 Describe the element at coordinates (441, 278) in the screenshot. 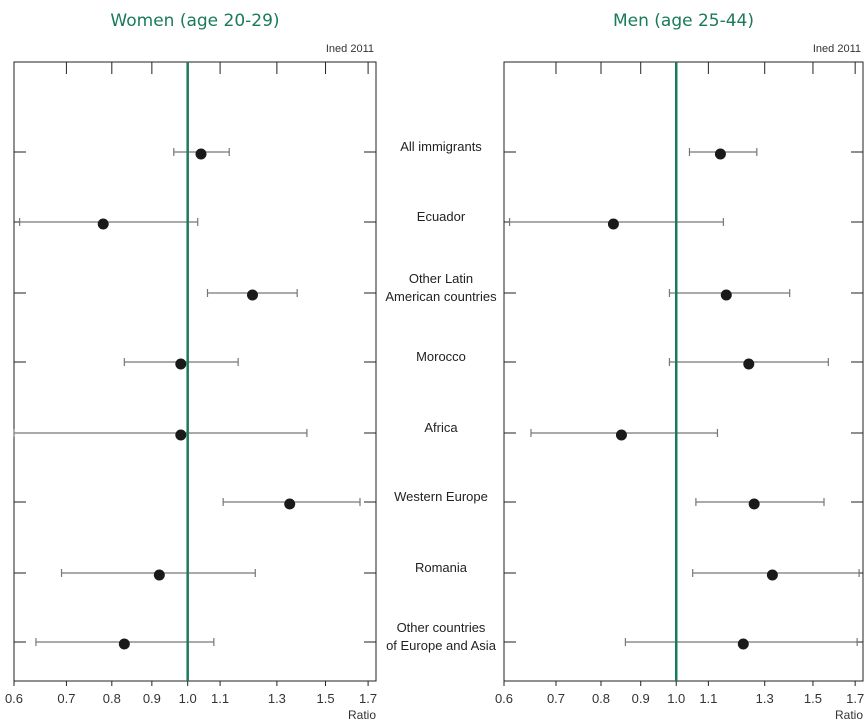

I see `category-label: Other Latin` at that location.